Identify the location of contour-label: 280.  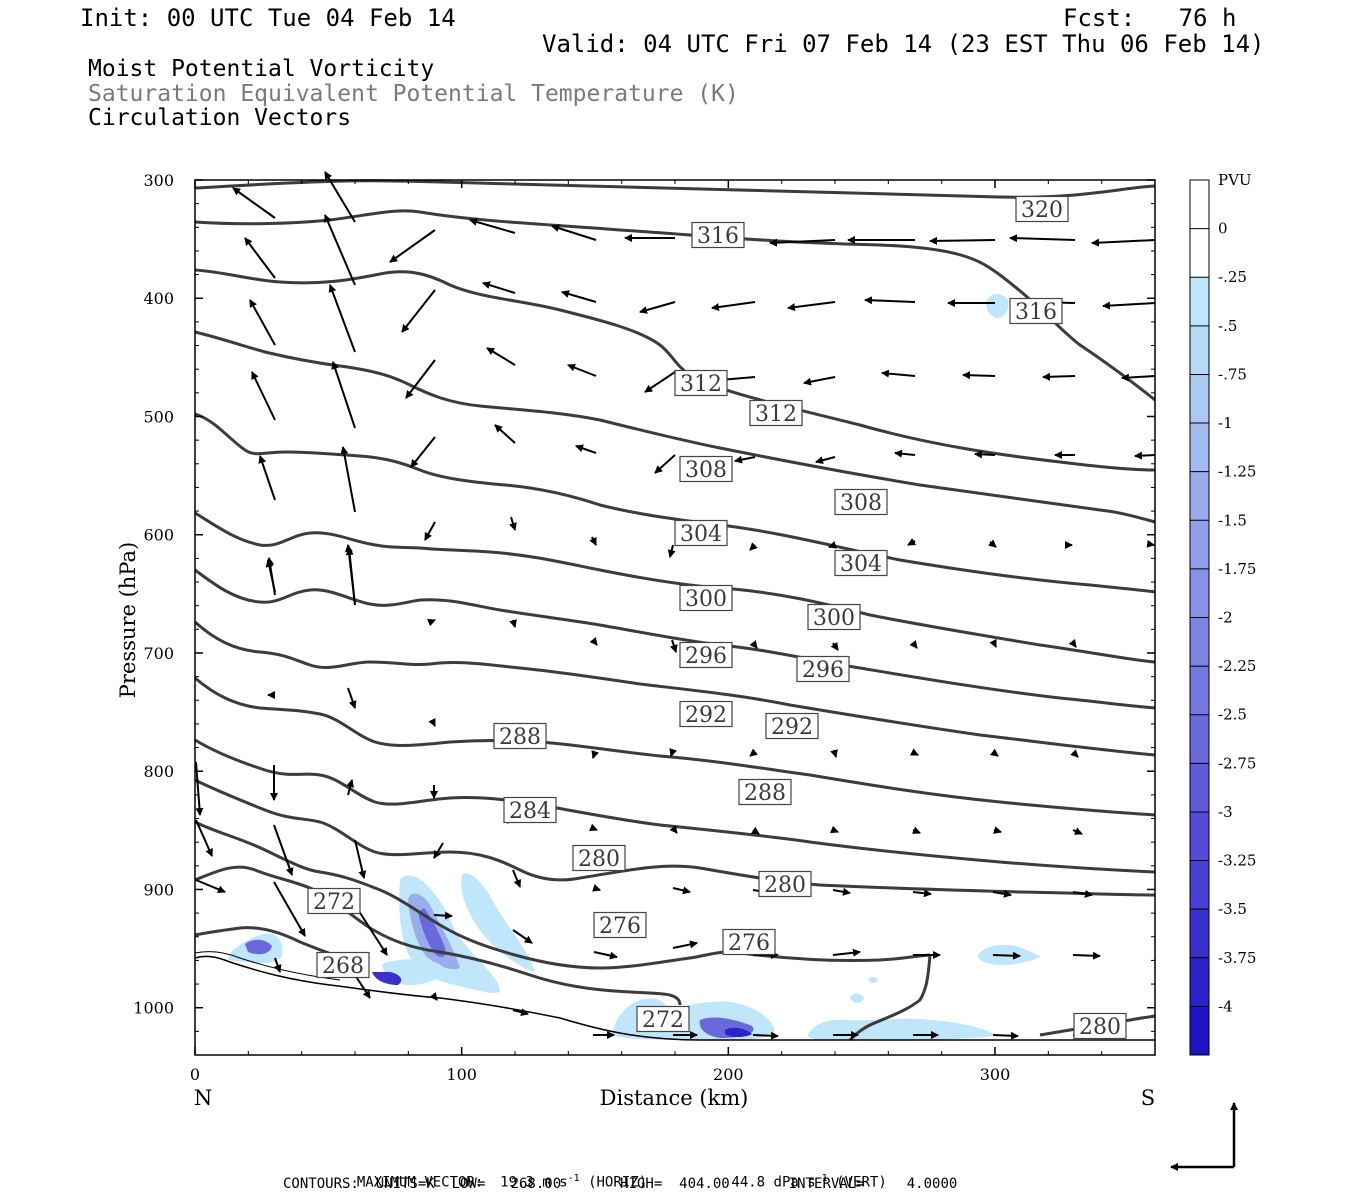
(785, 884).